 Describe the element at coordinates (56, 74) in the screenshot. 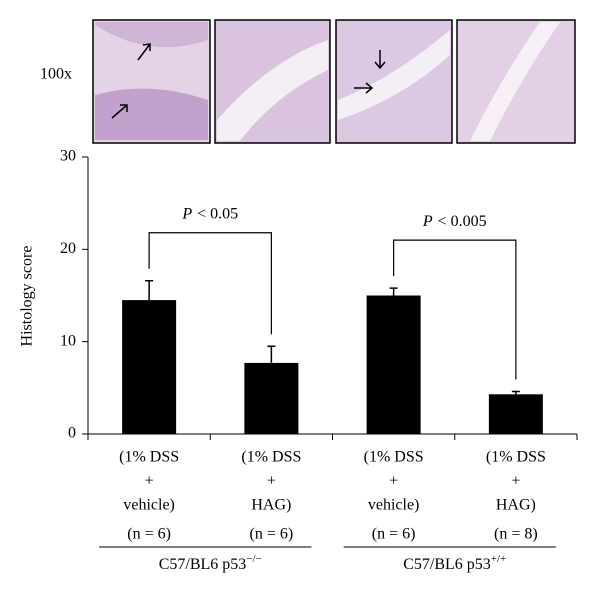

I see `image-label: 100x` at that location.